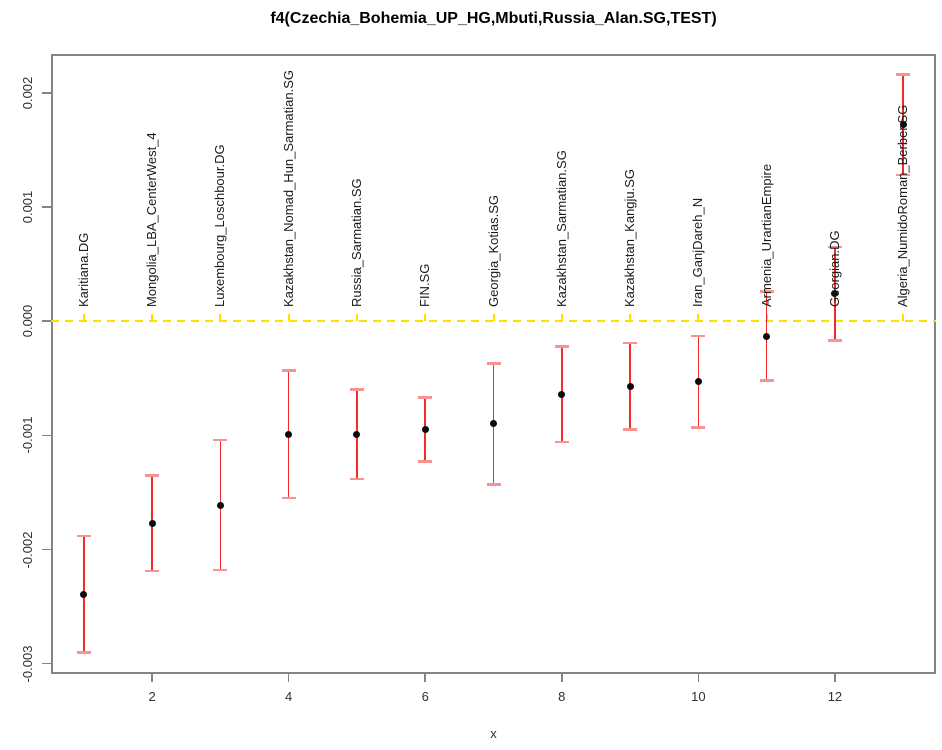  I want to click on y-axis-tick-label: 0.000, so click(27, 321).